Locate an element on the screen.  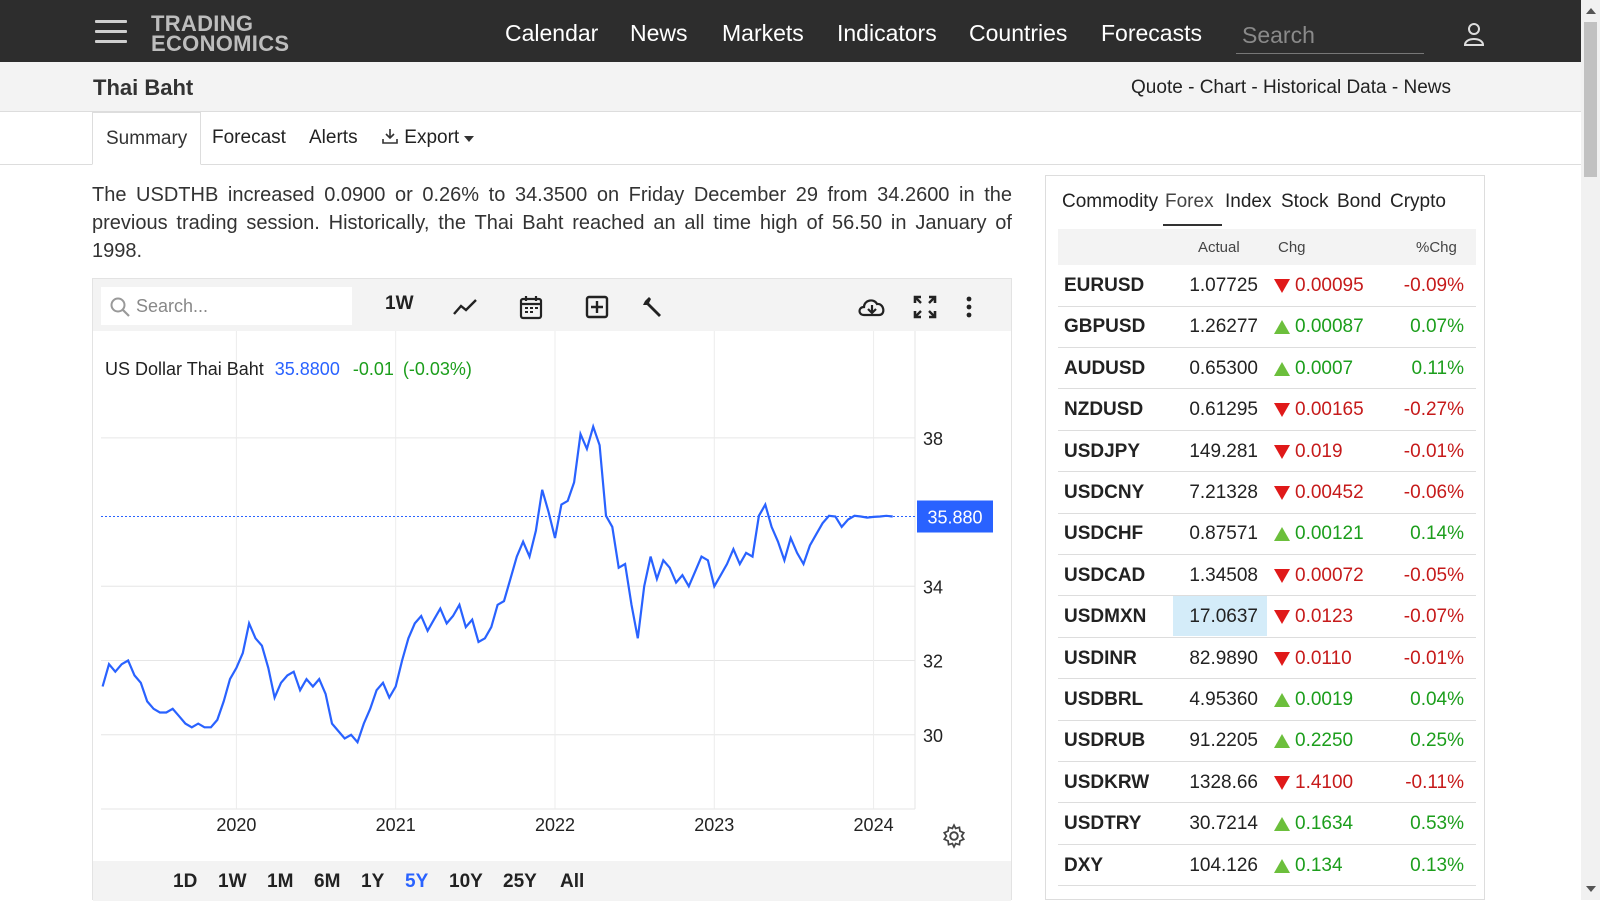
market-row-dxy: DXY 104.126 0.134 0.13% is located at coordinates (1267, 866).